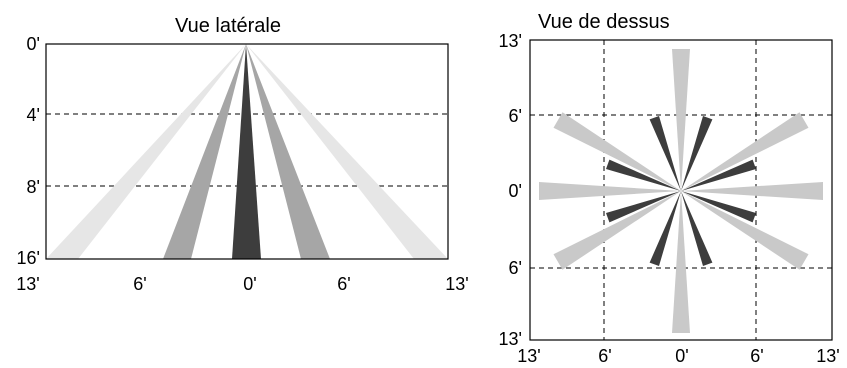  What do you see at coordinates (617, 230) in the screenshot?
I see `outer-beam-210deg` at bounding box center [617, 230].